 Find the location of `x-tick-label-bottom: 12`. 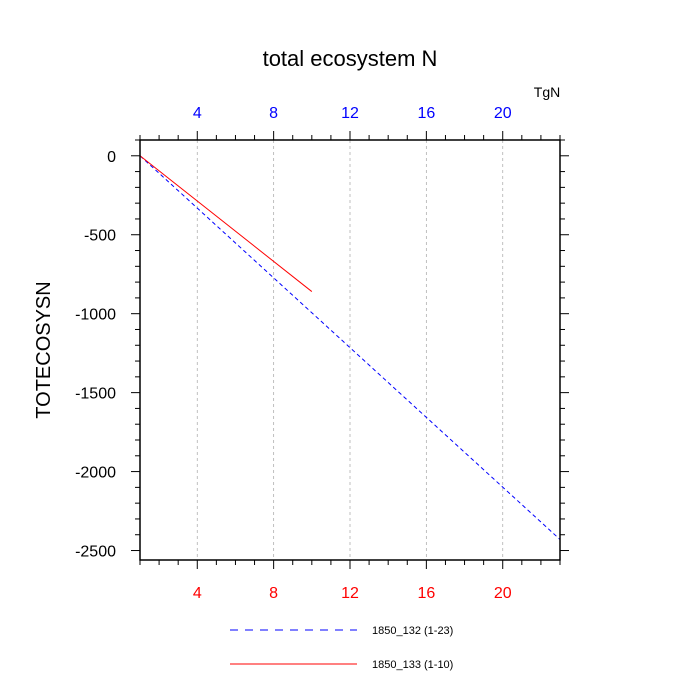

x-tick-label-bottom: 12 is located at coordinates (350, 593).